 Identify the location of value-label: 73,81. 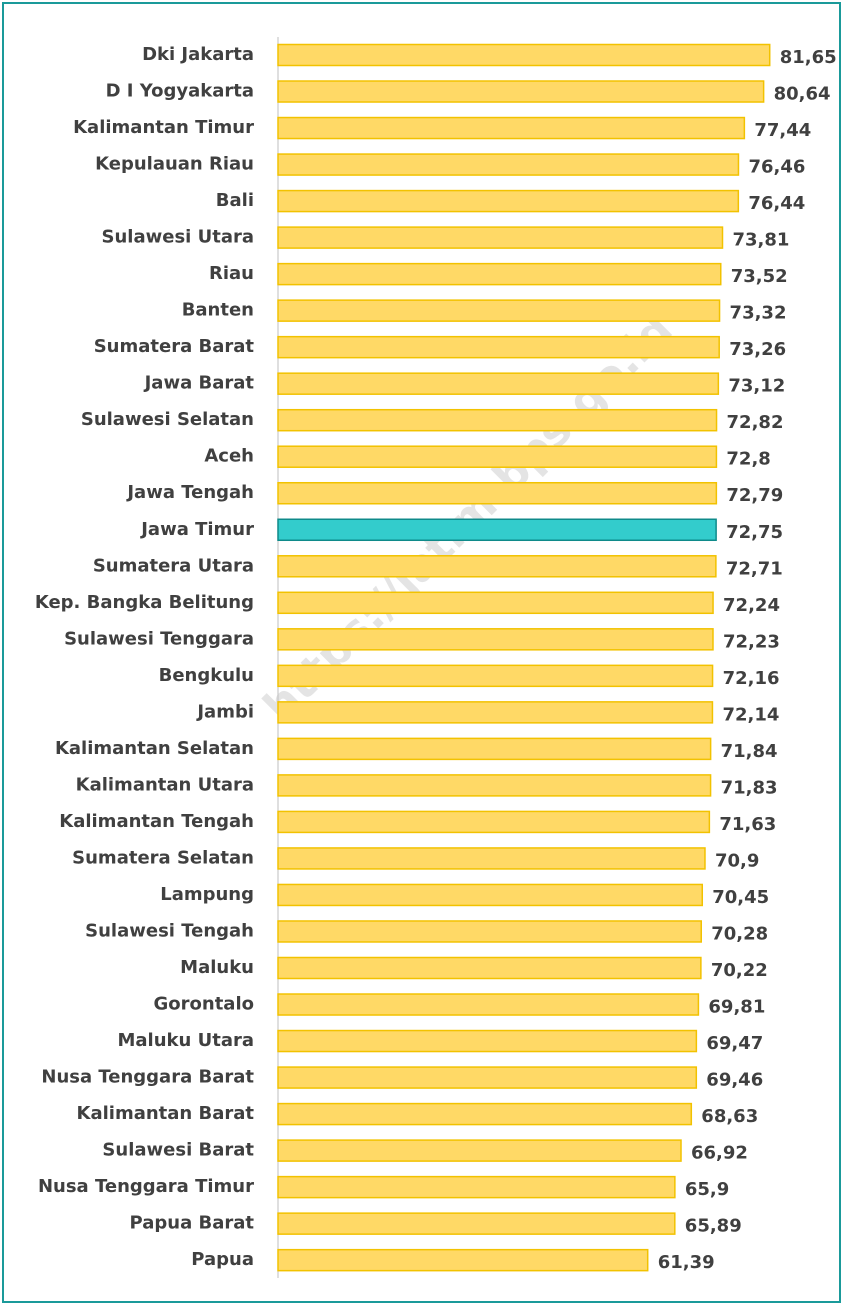
(761, 240).